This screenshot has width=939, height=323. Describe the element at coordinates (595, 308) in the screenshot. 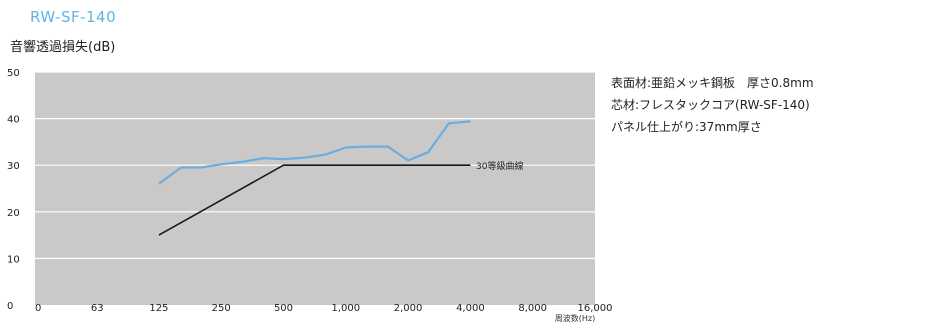

I see `x-tick-label: 16,000` at that location.